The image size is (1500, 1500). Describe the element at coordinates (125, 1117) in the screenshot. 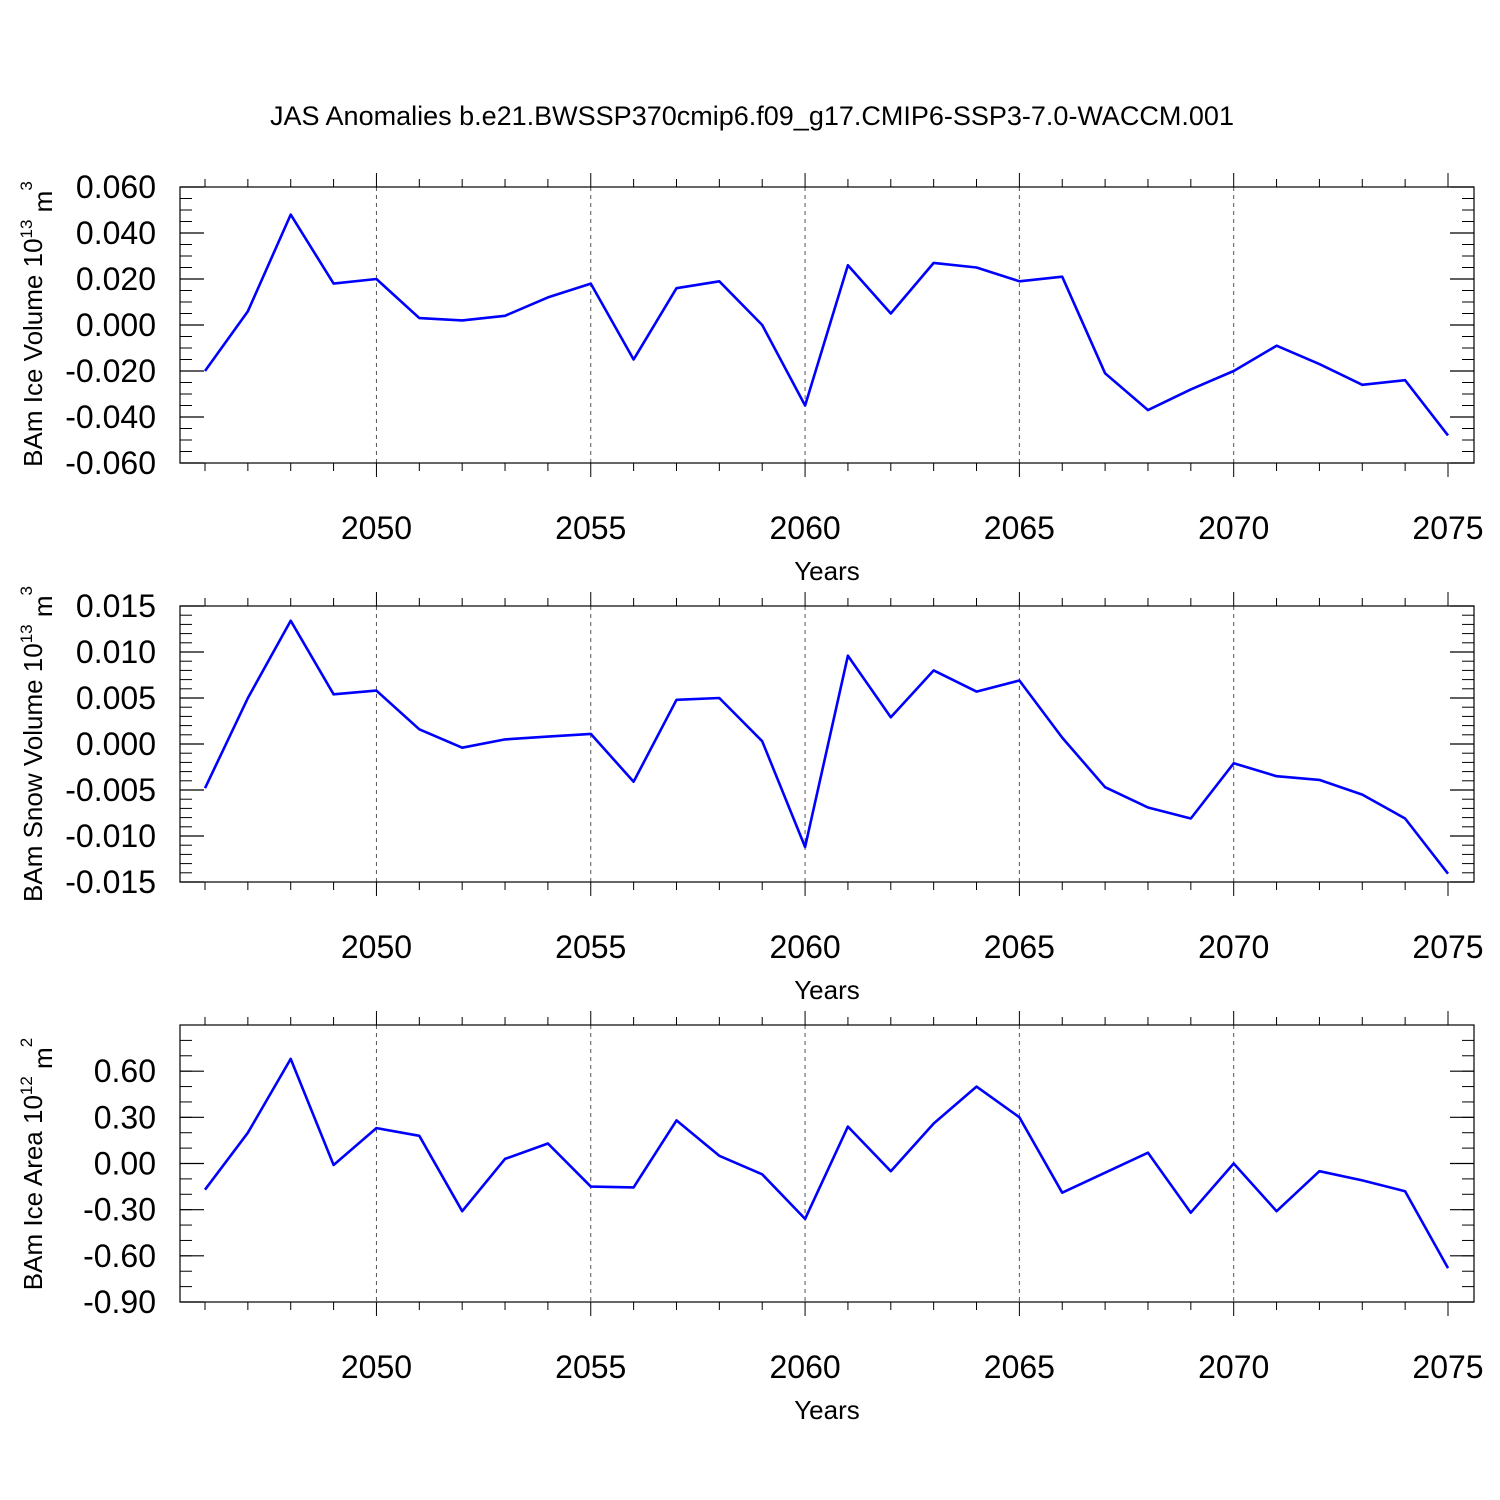

I see `y-tick-label: 0.30` at that location.